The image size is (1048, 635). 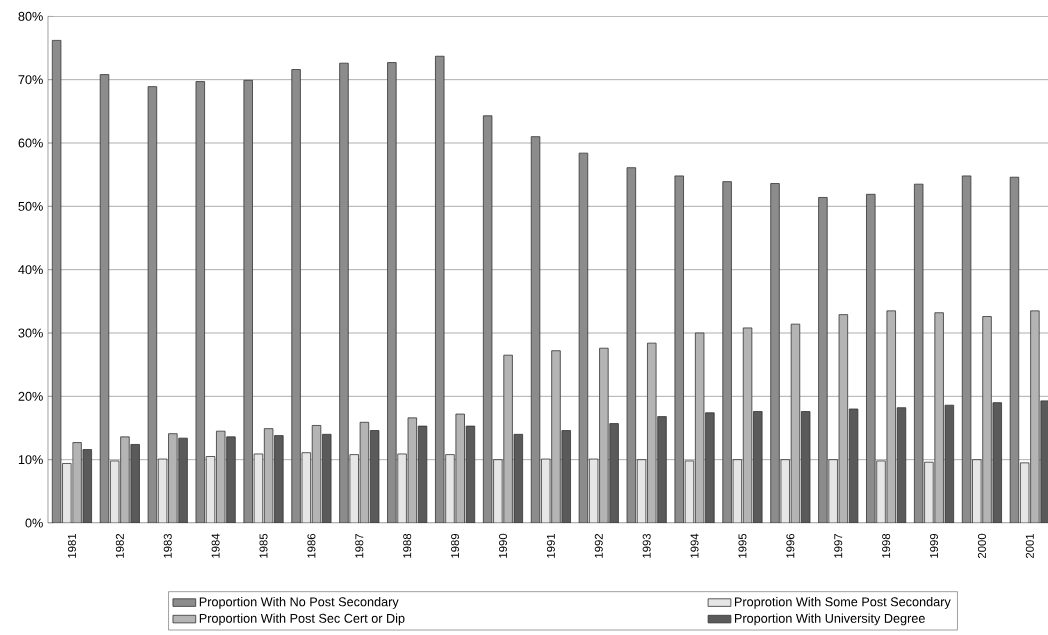 What do you see at coordinates (34, 523) in the screenshot?
I see `y-tick-label: 0%` at bounding box center [34, 523].